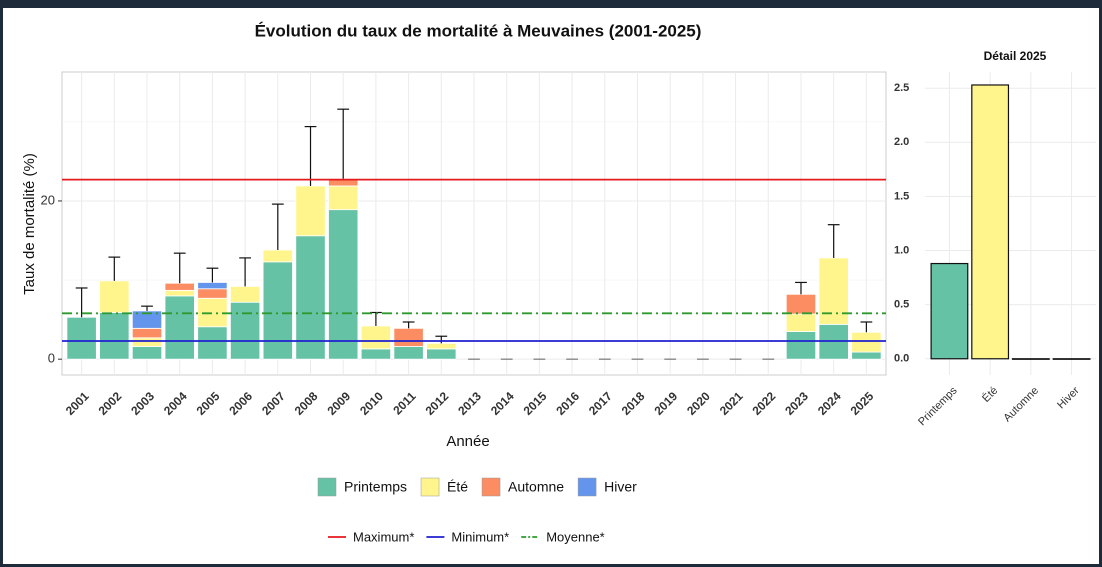 This screenshot has height=567, width=1102. What do you see at coordinates (480, 536) in the screenshot?
I see `legend-label: Minimum*` at bounding box center [480, 536].